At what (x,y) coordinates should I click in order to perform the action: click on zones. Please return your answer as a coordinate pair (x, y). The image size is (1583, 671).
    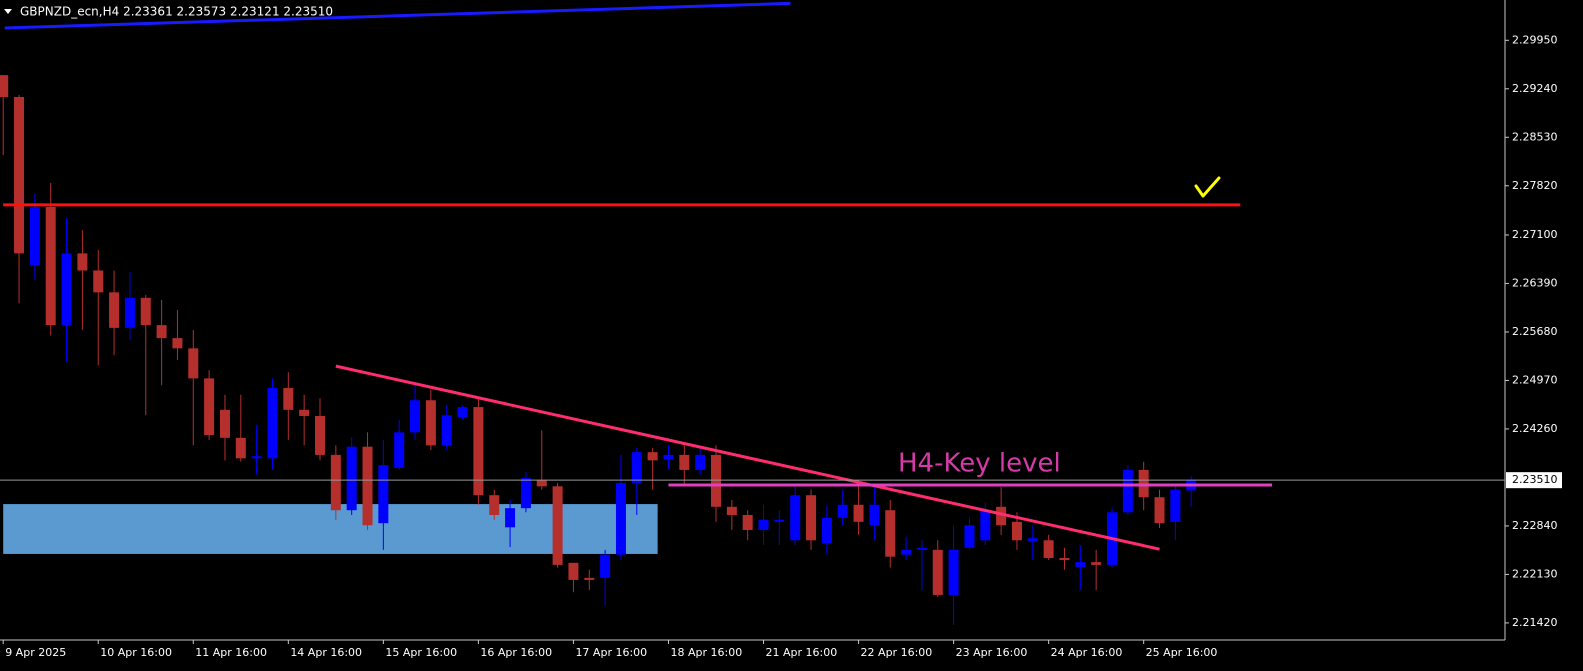
    Looking at the image, I should click on (330, 529).